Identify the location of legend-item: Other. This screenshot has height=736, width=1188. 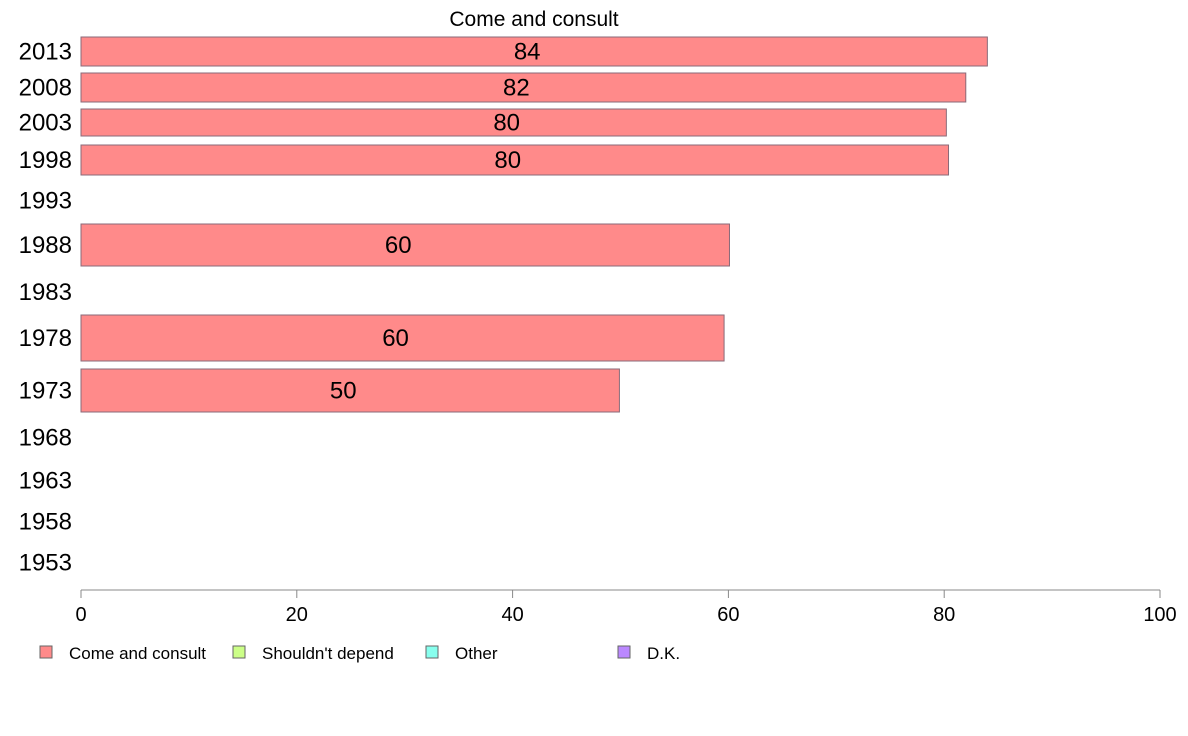
(461, 653).